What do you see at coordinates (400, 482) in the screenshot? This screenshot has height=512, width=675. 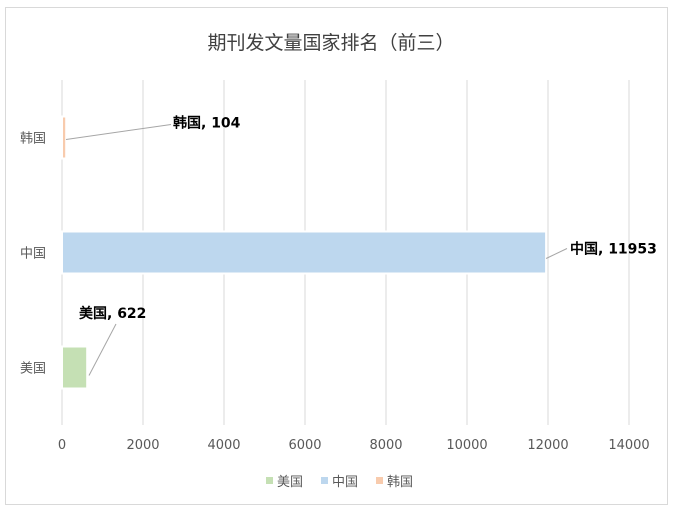 I see `legend-entry: 韩国` at bounding box center [400, 482].